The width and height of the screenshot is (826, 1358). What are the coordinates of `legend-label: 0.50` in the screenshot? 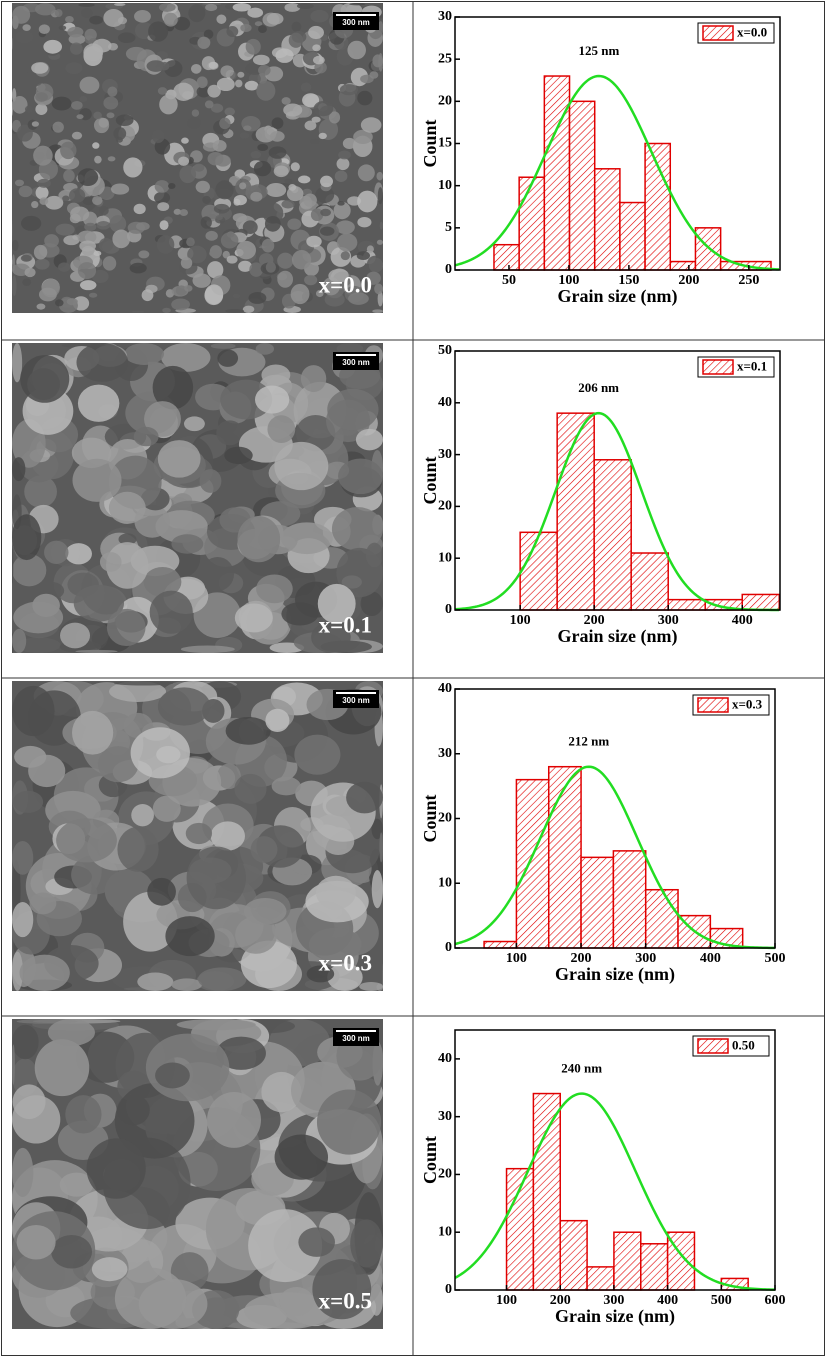 It's located at (743, 1044).